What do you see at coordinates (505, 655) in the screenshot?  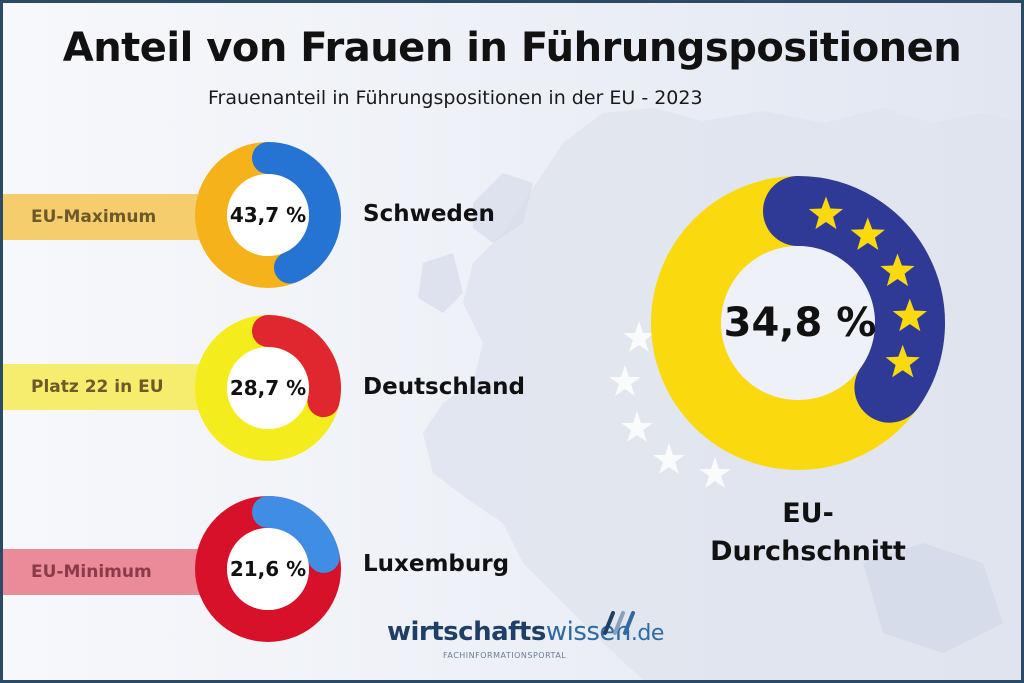 I see `logo-tagline: FACHINFORMATIONSPORTAL` at bounding box center [505, 655].